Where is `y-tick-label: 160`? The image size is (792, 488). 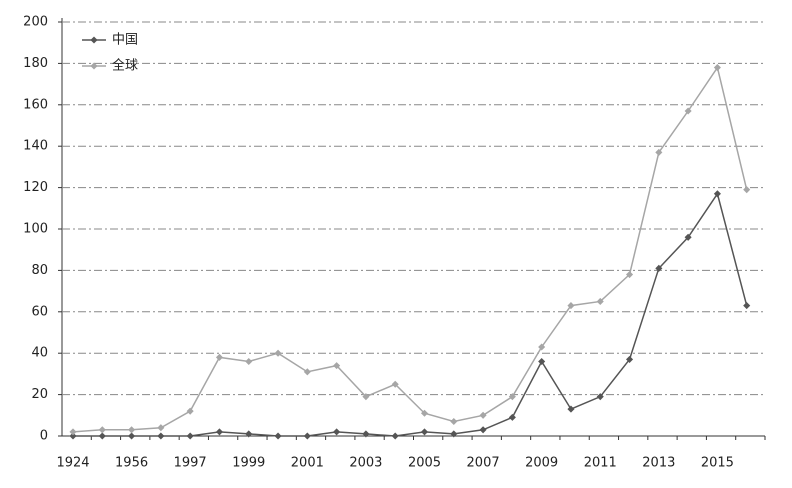 y-tick-label: 160 is located at coordinates (35, 104).